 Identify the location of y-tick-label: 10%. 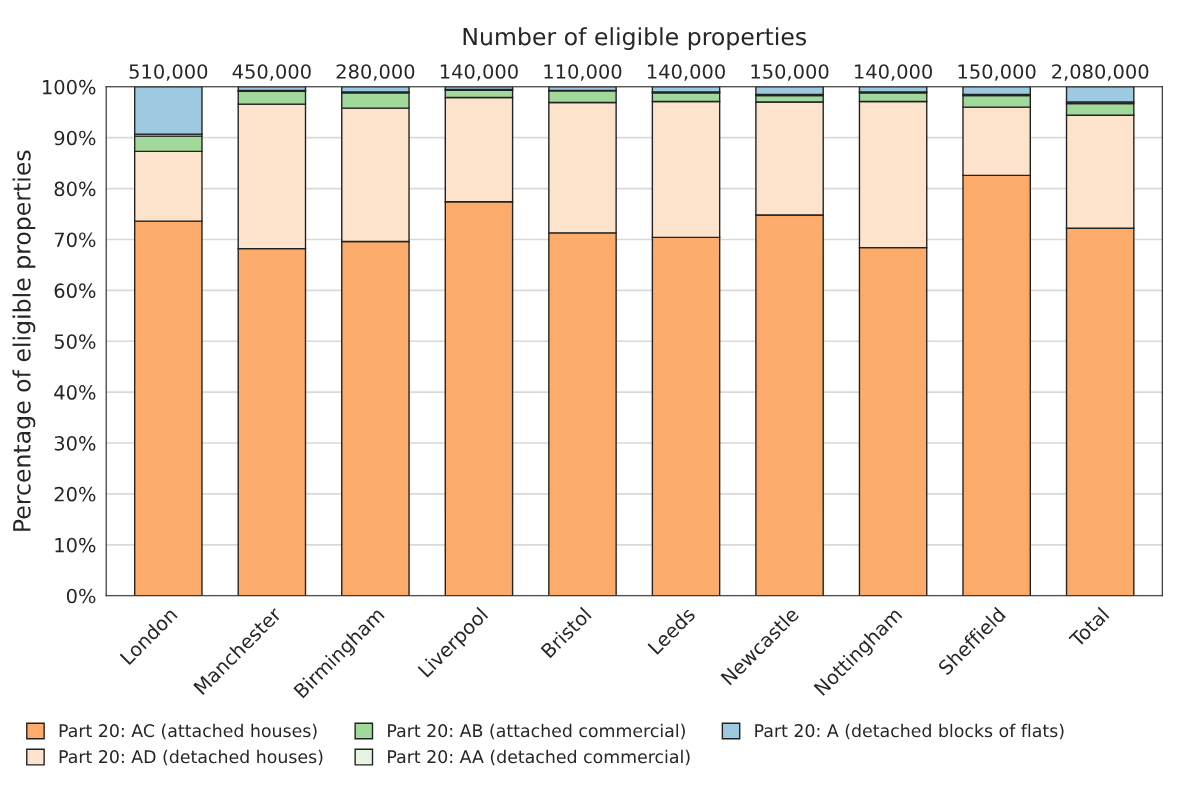
(75, 545).